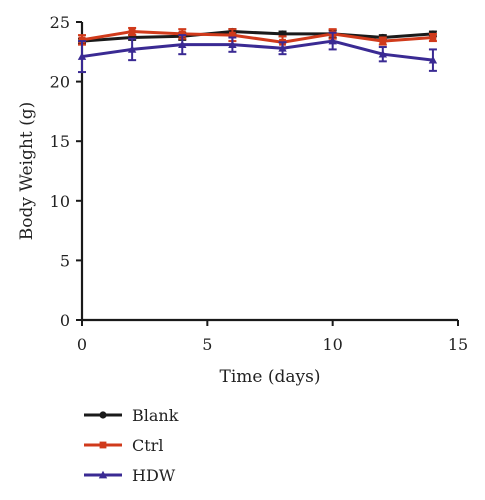  Describe the element at coordinates (82, 344) in the screenshot. I see `x-tick-label: 0` at that location.